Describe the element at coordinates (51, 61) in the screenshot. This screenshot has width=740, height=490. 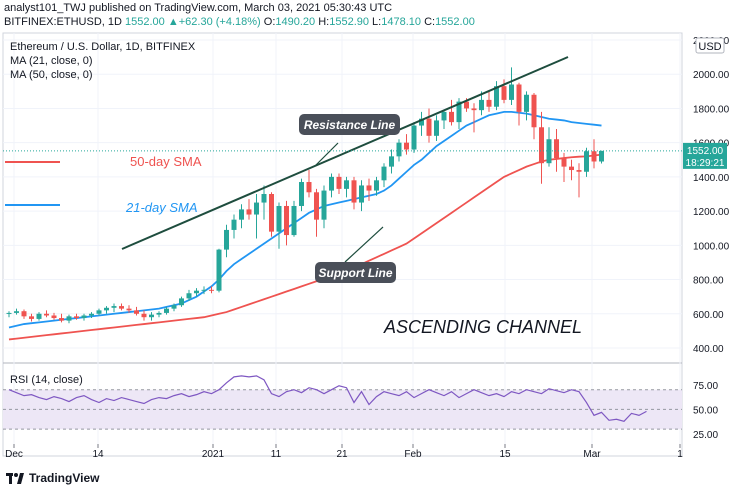
I see `legend-ma21: MA (21, close, 0)` at that location.